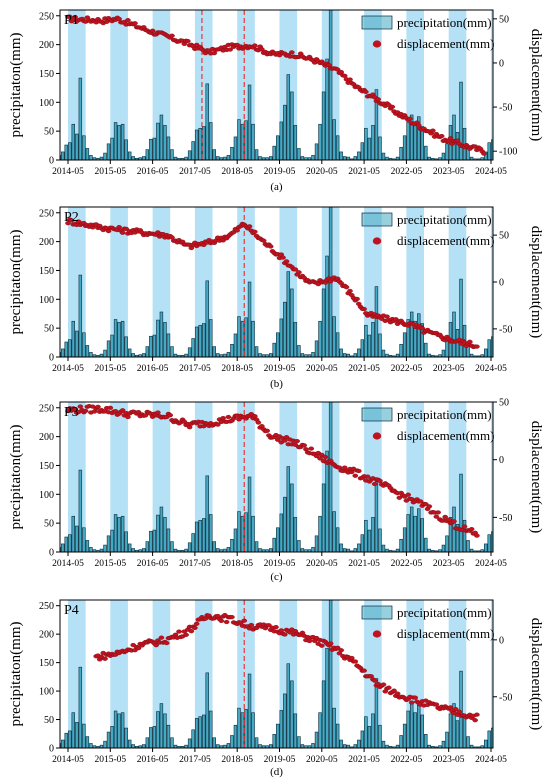  I want to click on y2-tick-label: 50, so click(504, 403).